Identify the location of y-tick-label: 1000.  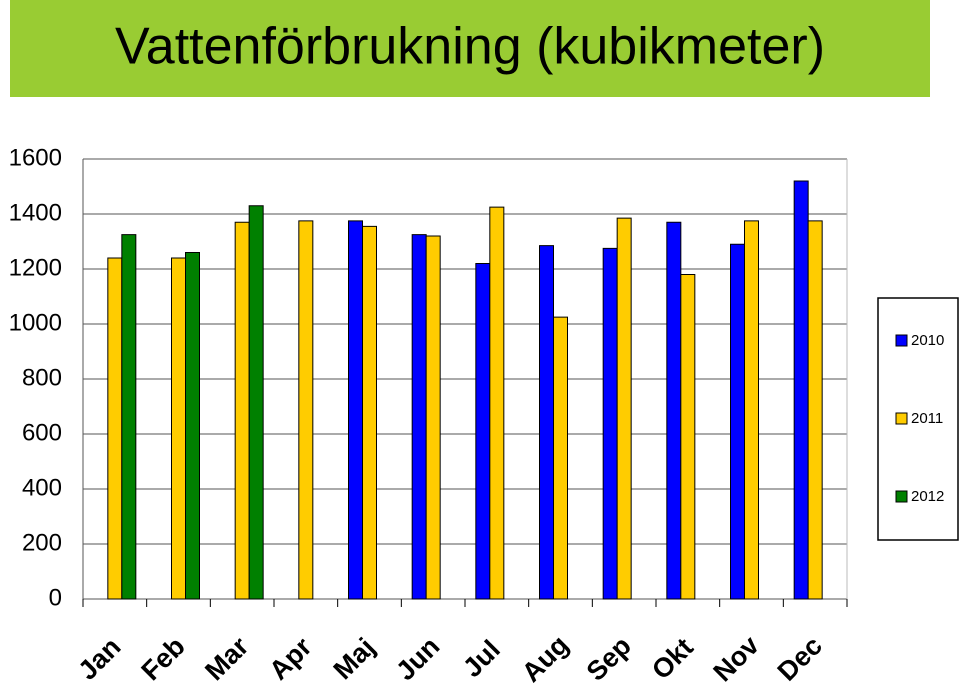
(35, 322).